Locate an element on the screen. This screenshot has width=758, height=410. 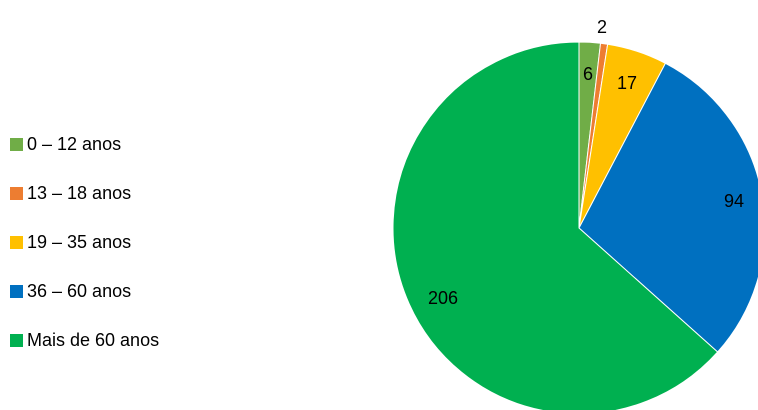
legend-label-3: 36 – 60 anos is located at coordinates (79, 291).